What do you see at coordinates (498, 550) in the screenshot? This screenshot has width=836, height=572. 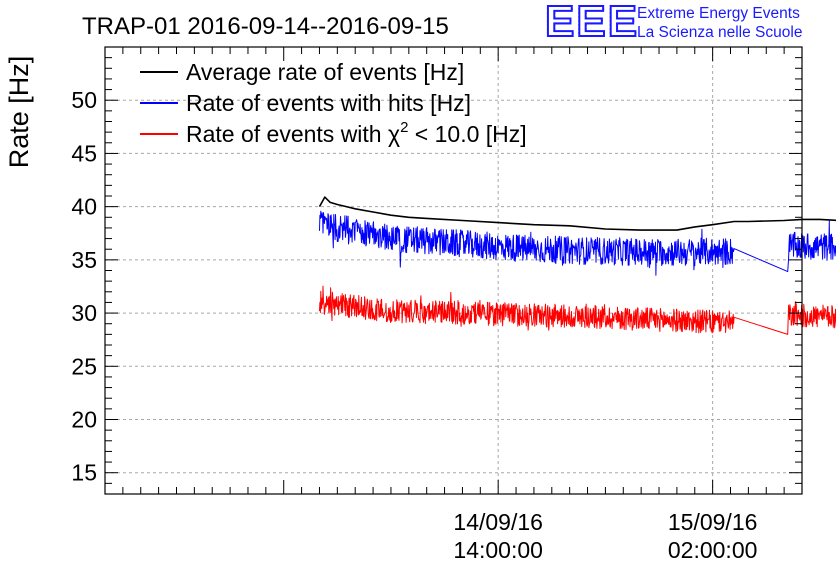 I see `x-tick-label-time: 14:00:00` at bounding box center [498, 550].